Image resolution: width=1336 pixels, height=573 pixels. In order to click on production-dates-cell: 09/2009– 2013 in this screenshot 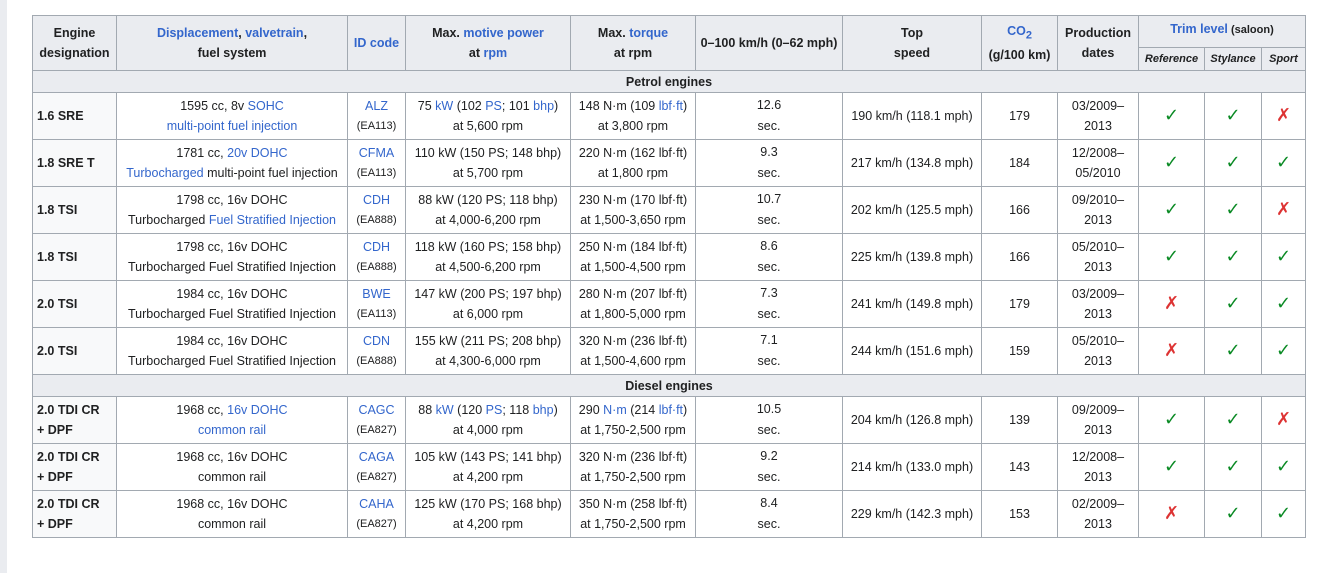, I will do `click(1098, 420)`.